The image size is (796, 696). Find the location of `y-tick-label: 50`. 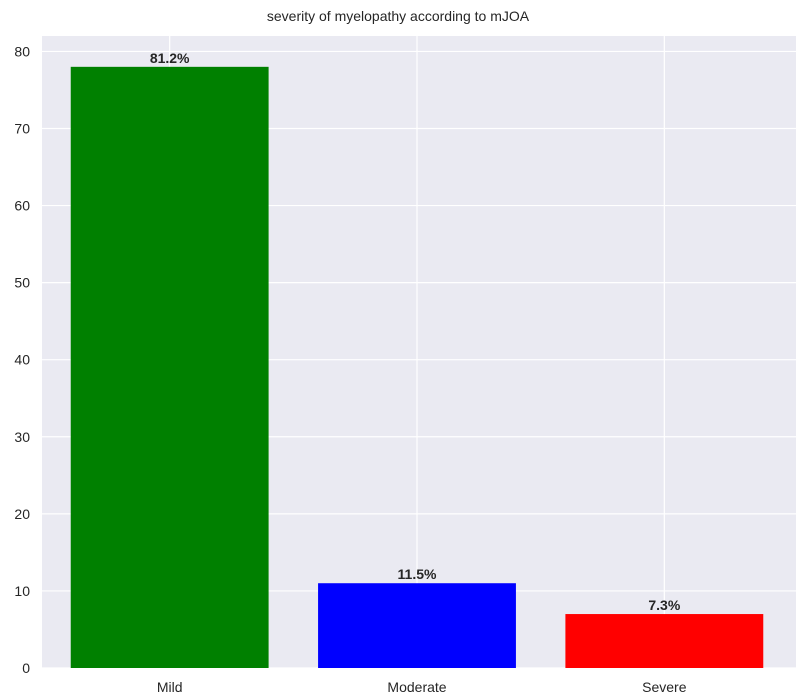

y-tick-label: 50 is located at coordinates (22, 283).